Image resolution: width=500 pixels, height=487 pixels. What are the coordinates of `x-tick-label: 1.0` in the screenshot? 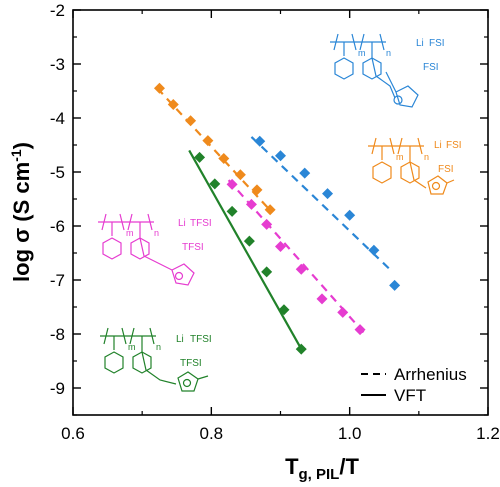 It's located at (350, 433).